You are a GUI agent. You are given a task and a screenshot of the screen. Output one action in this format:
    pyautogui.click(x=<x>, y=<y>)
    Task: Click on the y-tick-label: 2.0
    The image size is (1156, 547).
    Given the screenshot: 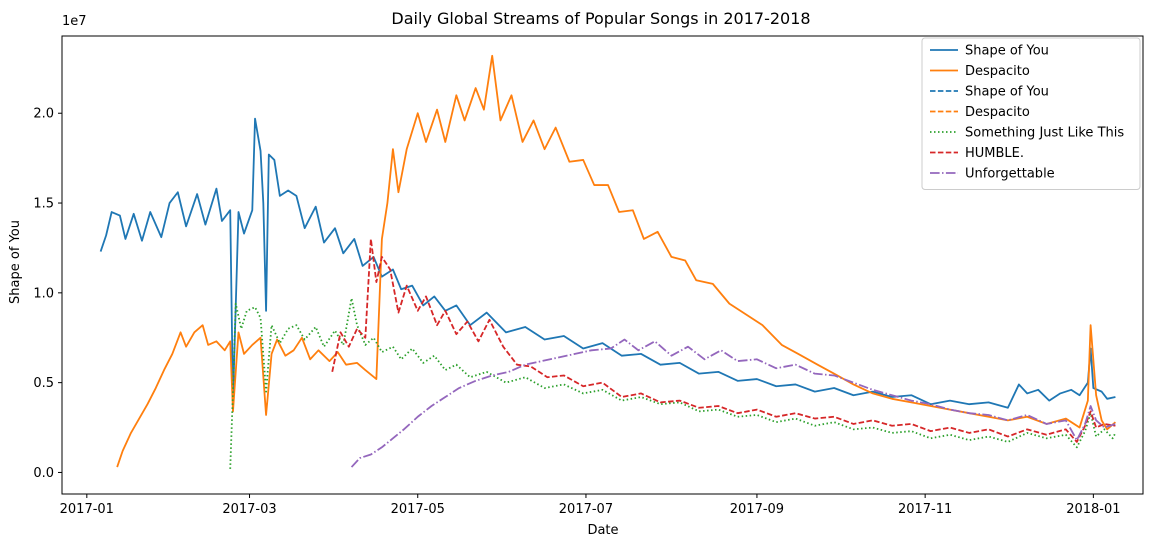 What is the action you would take?
    pyautogui.click(x=43, y=114)
    